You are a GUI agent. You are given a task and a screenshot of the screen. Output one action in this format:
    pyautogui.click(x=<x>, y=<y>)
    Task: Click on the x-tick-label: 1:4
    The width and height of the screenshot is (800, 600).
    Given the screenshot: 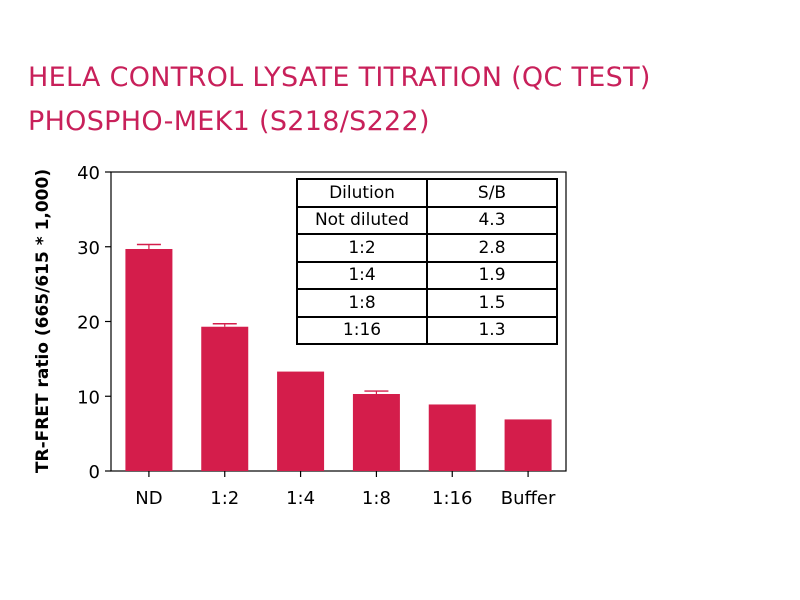 What is the action you would take?
    pyautogui.click(x=300, y=498)
    